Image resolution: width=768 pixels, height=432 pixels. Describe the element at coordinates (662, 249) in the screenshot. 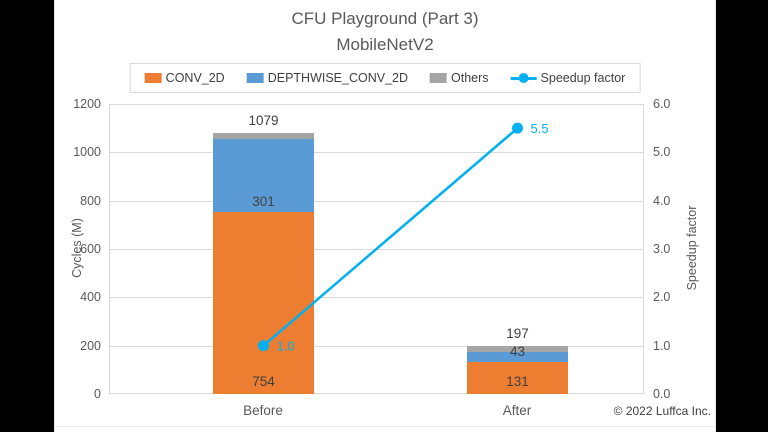

I see `right-axis-tick: 3.0` at that location.